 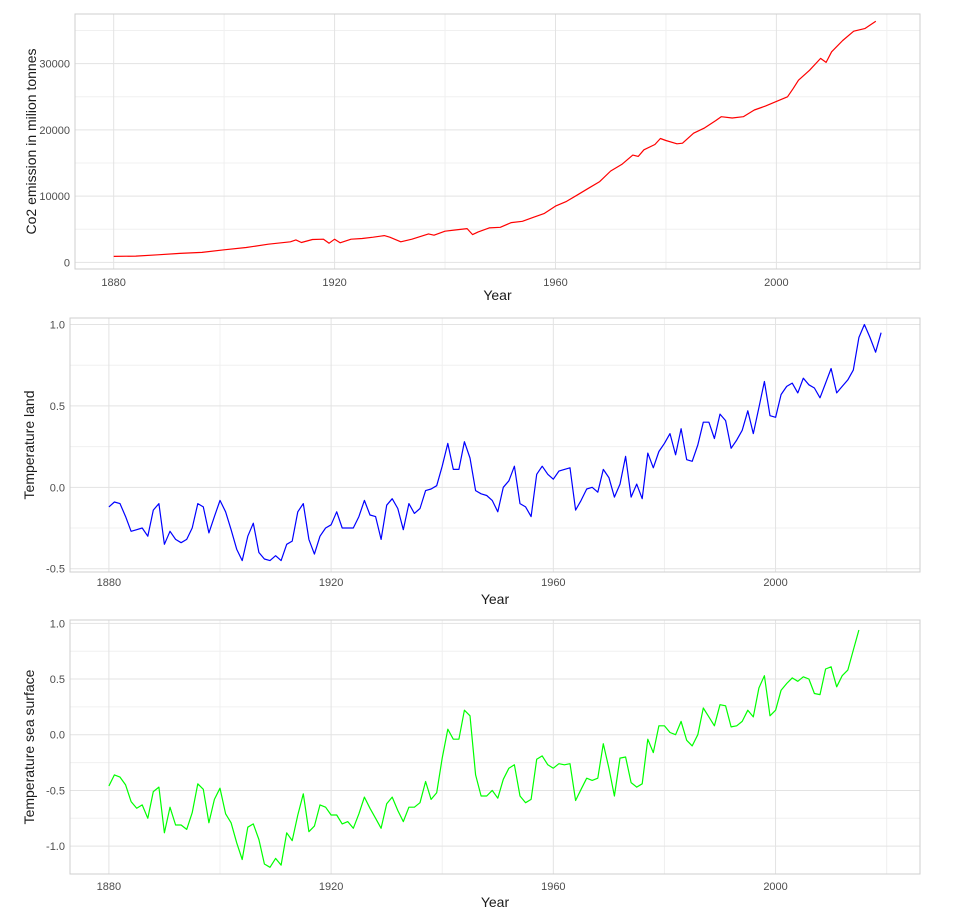 What do you see at coordinates (55, 847) in the screenshot?
I see `y-tick-label: -1.0` at bounding box center [55, 847].